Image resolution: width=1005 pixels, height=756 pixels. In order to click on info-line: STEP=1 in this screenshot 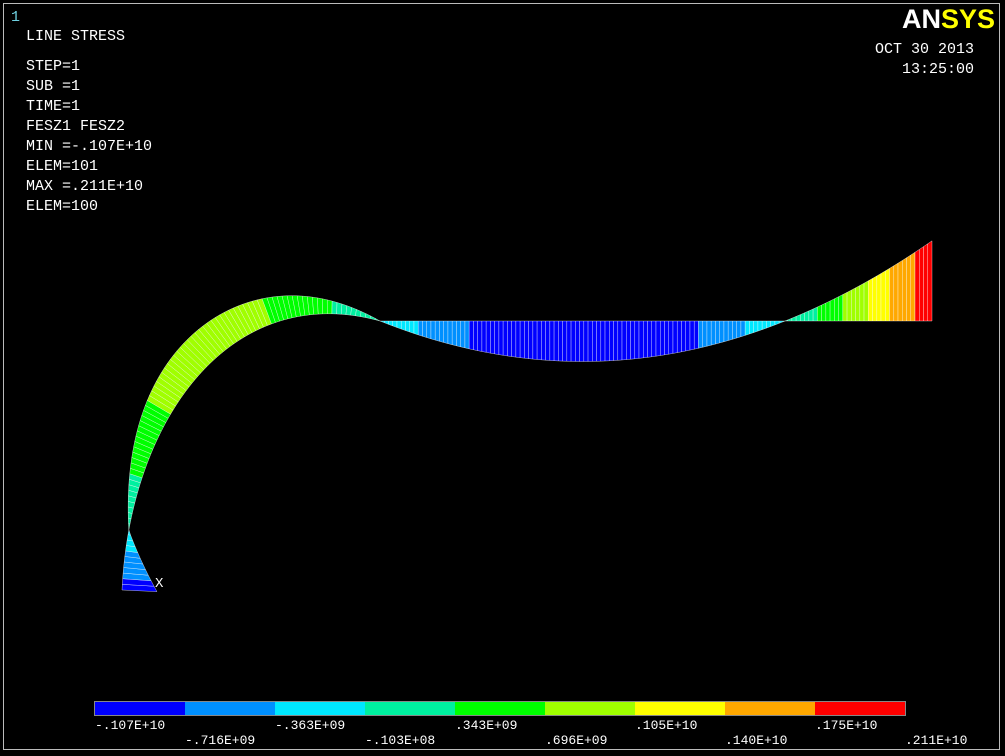, I will do `click(53, 66)`.